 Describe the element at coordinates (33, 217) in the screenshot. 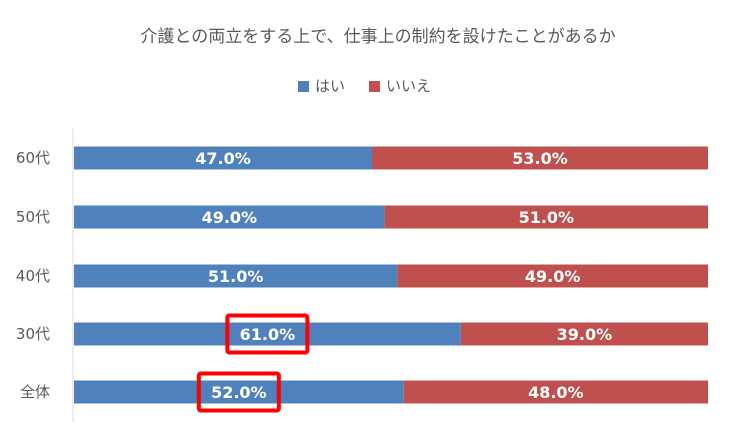

I see `category-label: 50代` at that location.